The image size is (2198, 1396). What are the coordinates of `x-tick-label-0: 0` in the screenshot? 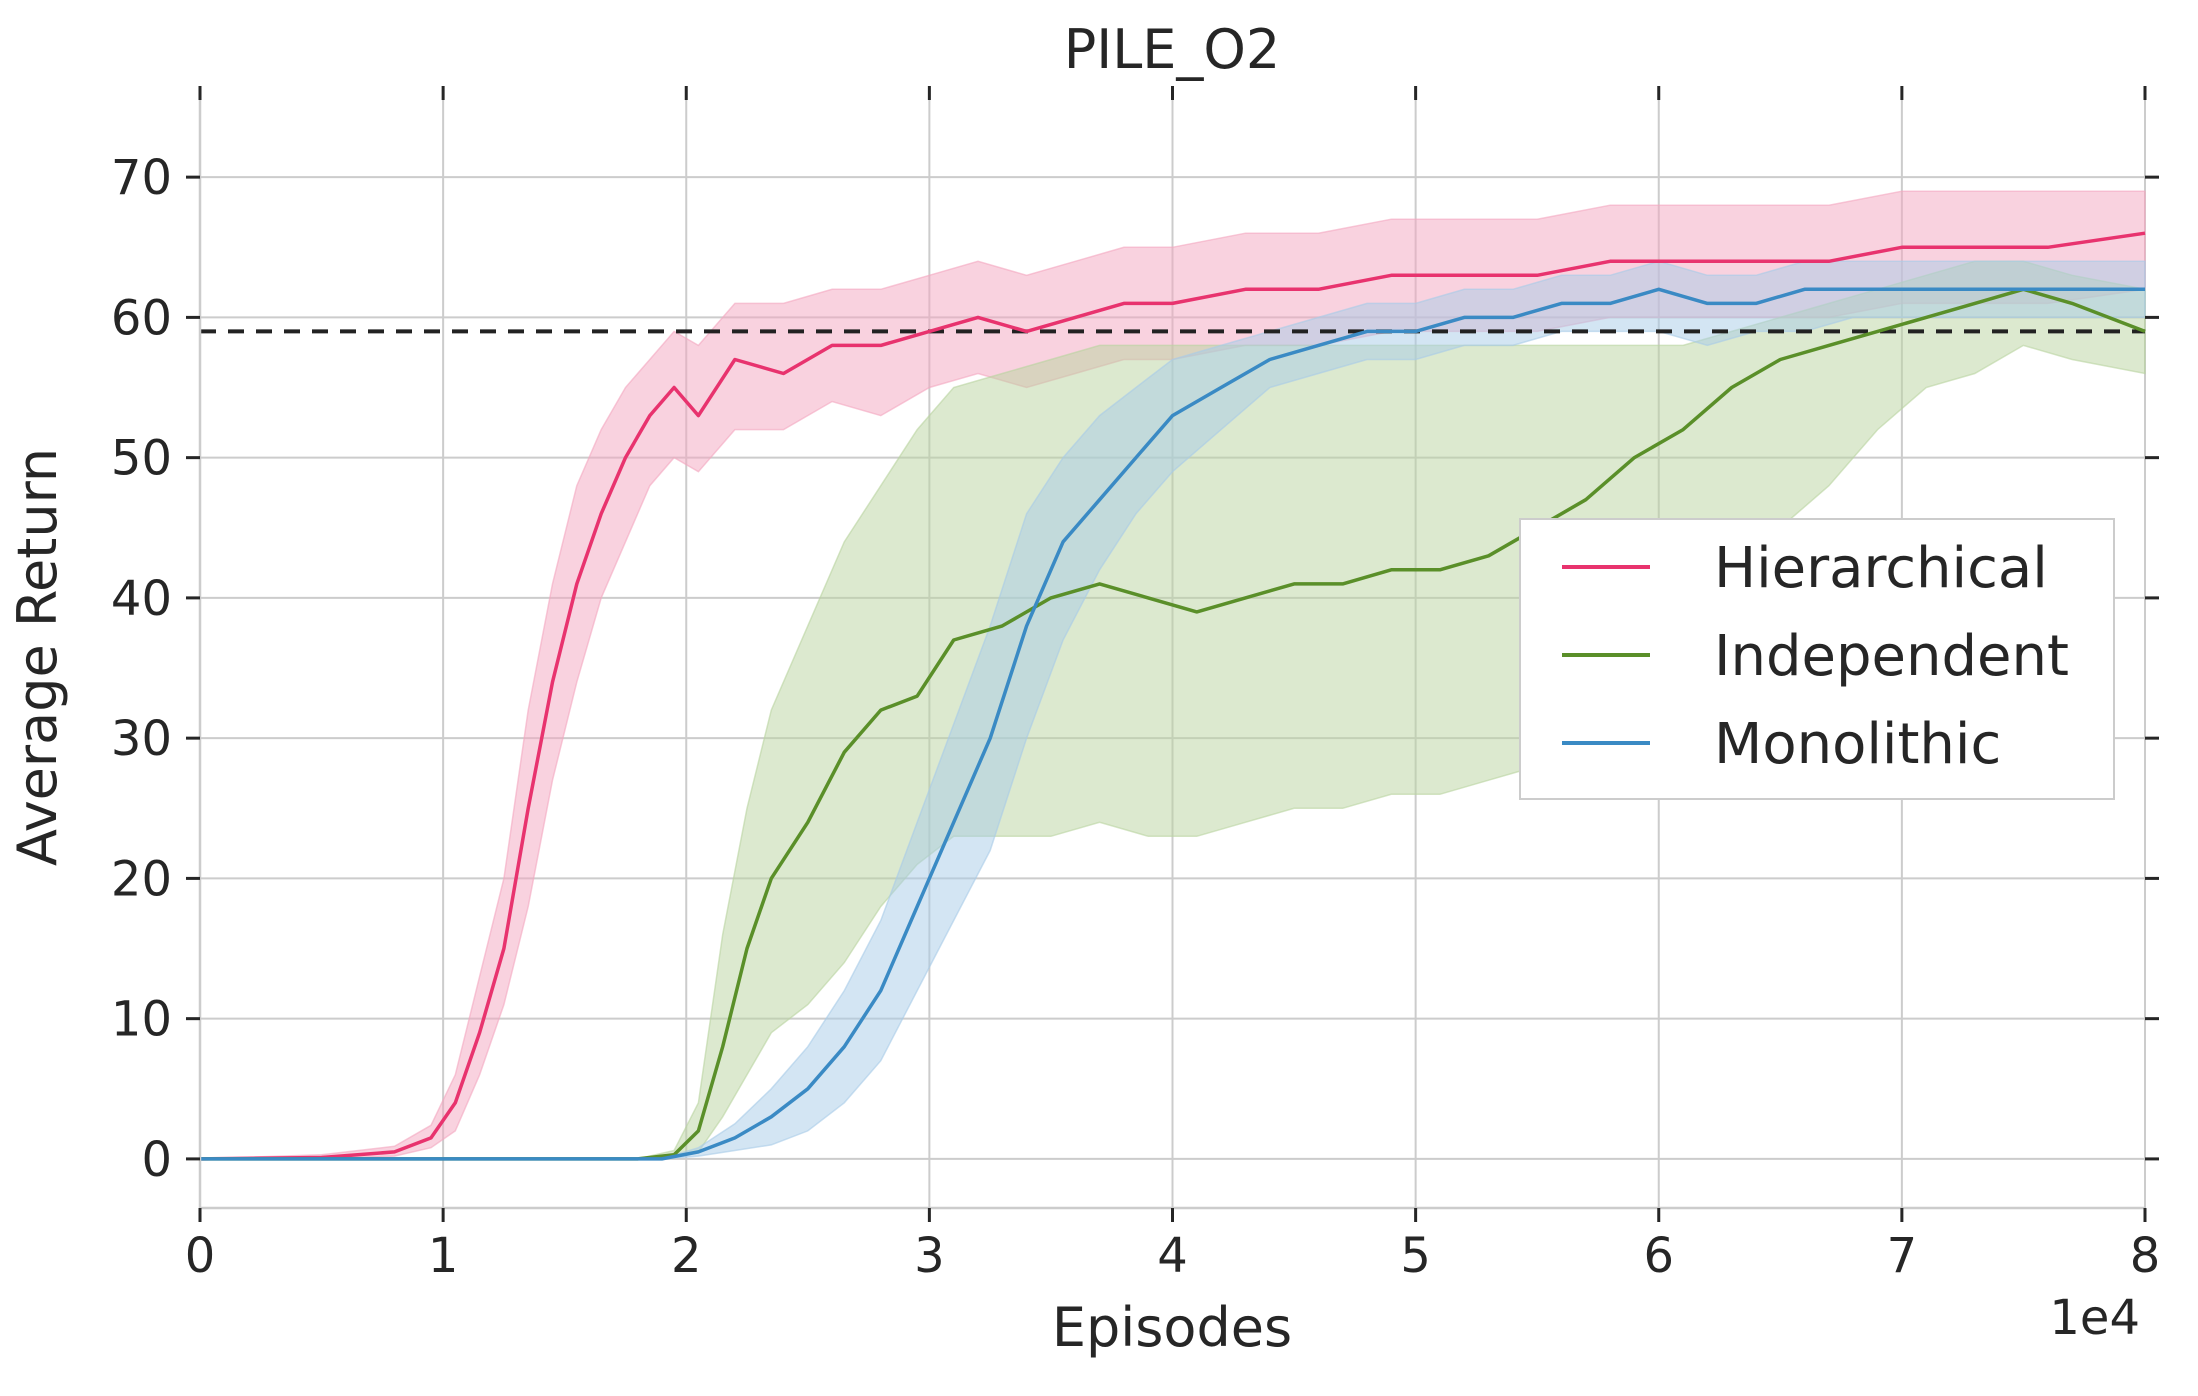 It's located at (200, 1256).